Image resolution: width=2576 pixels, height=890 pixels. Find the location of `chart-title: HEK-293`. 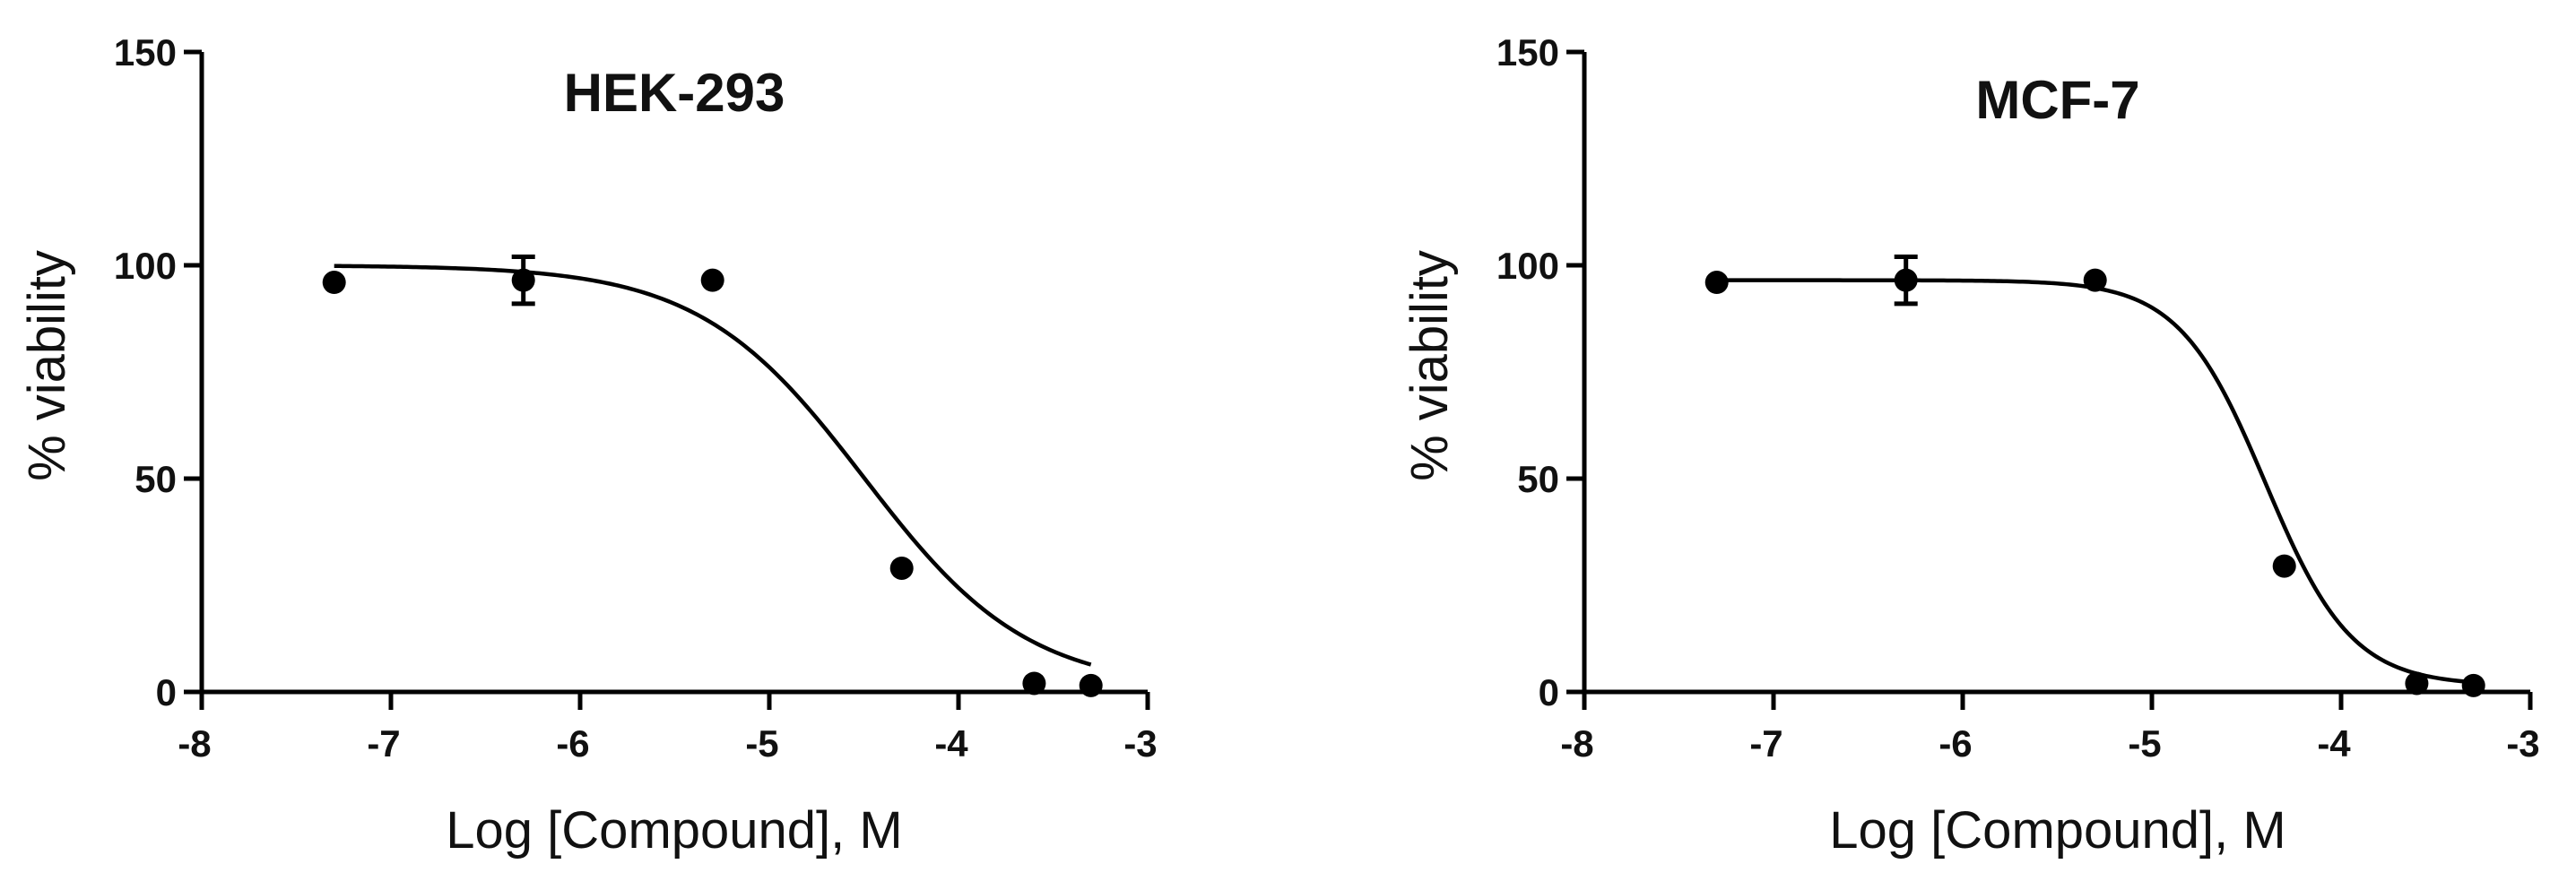

chart-title: HEK-293 is located at coordinates (674, 93).